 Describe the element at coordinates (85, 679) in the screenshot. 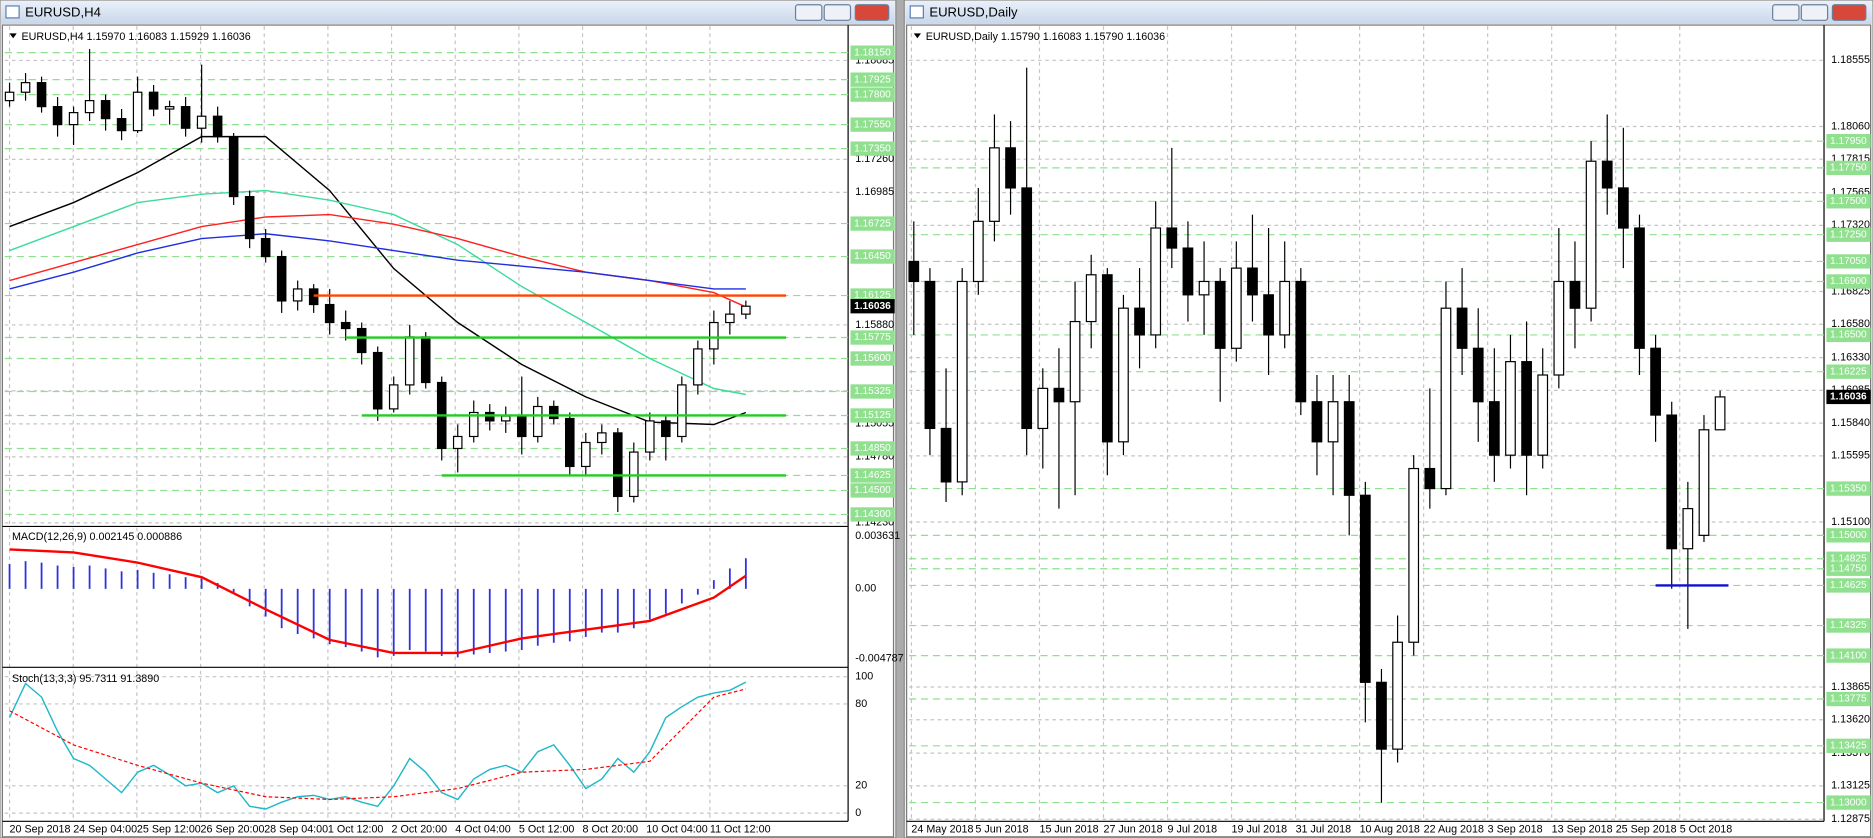

I see `stoch-header: Stoch(13,3,3) 95.7311 91.3890` at that location.